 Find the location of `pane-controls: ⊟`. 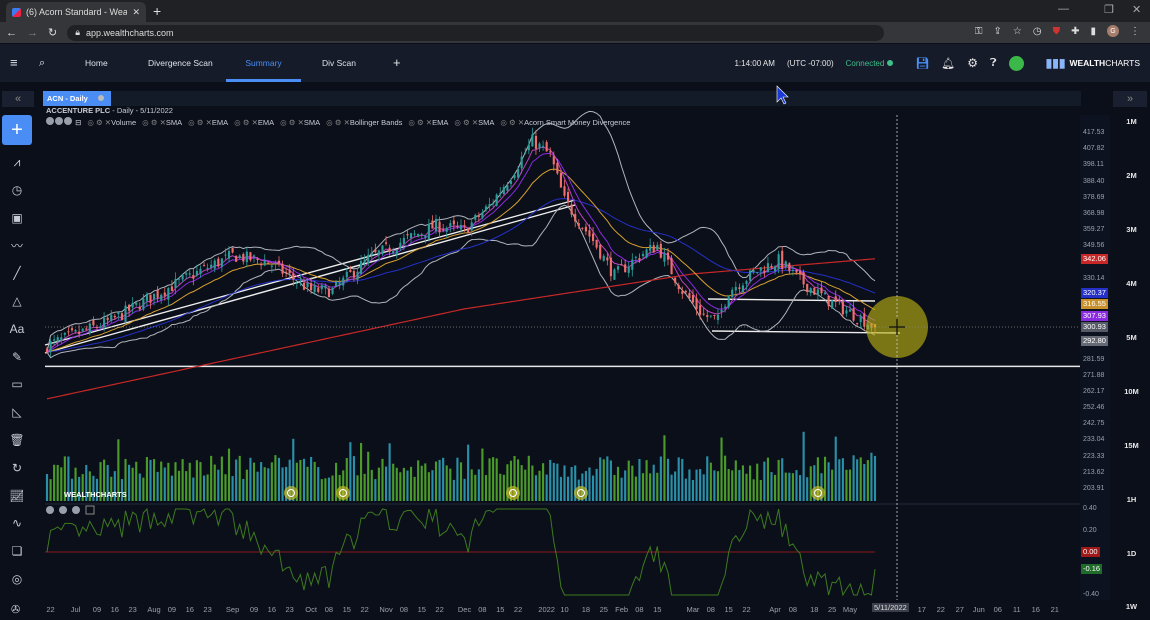

pane-controls: ⊟ is located at coordinates (63, 122).